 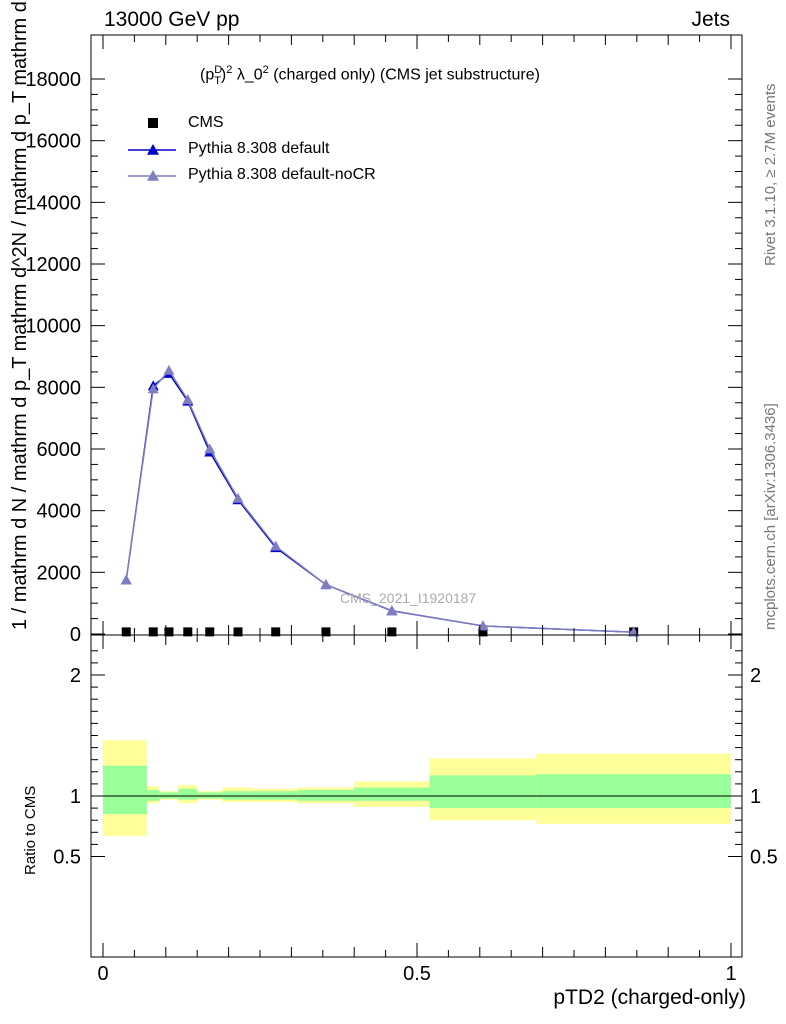 I want to click on legend-marker-cms, so click(x=153, y=123).